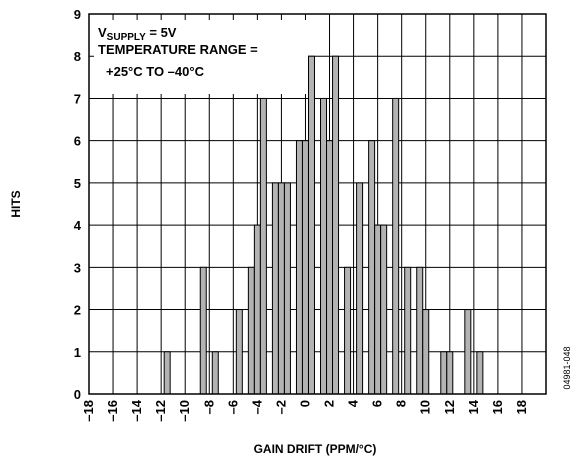 The image size is (577, 465). I want to click on x-tick-label: –8, so click(208, 407).